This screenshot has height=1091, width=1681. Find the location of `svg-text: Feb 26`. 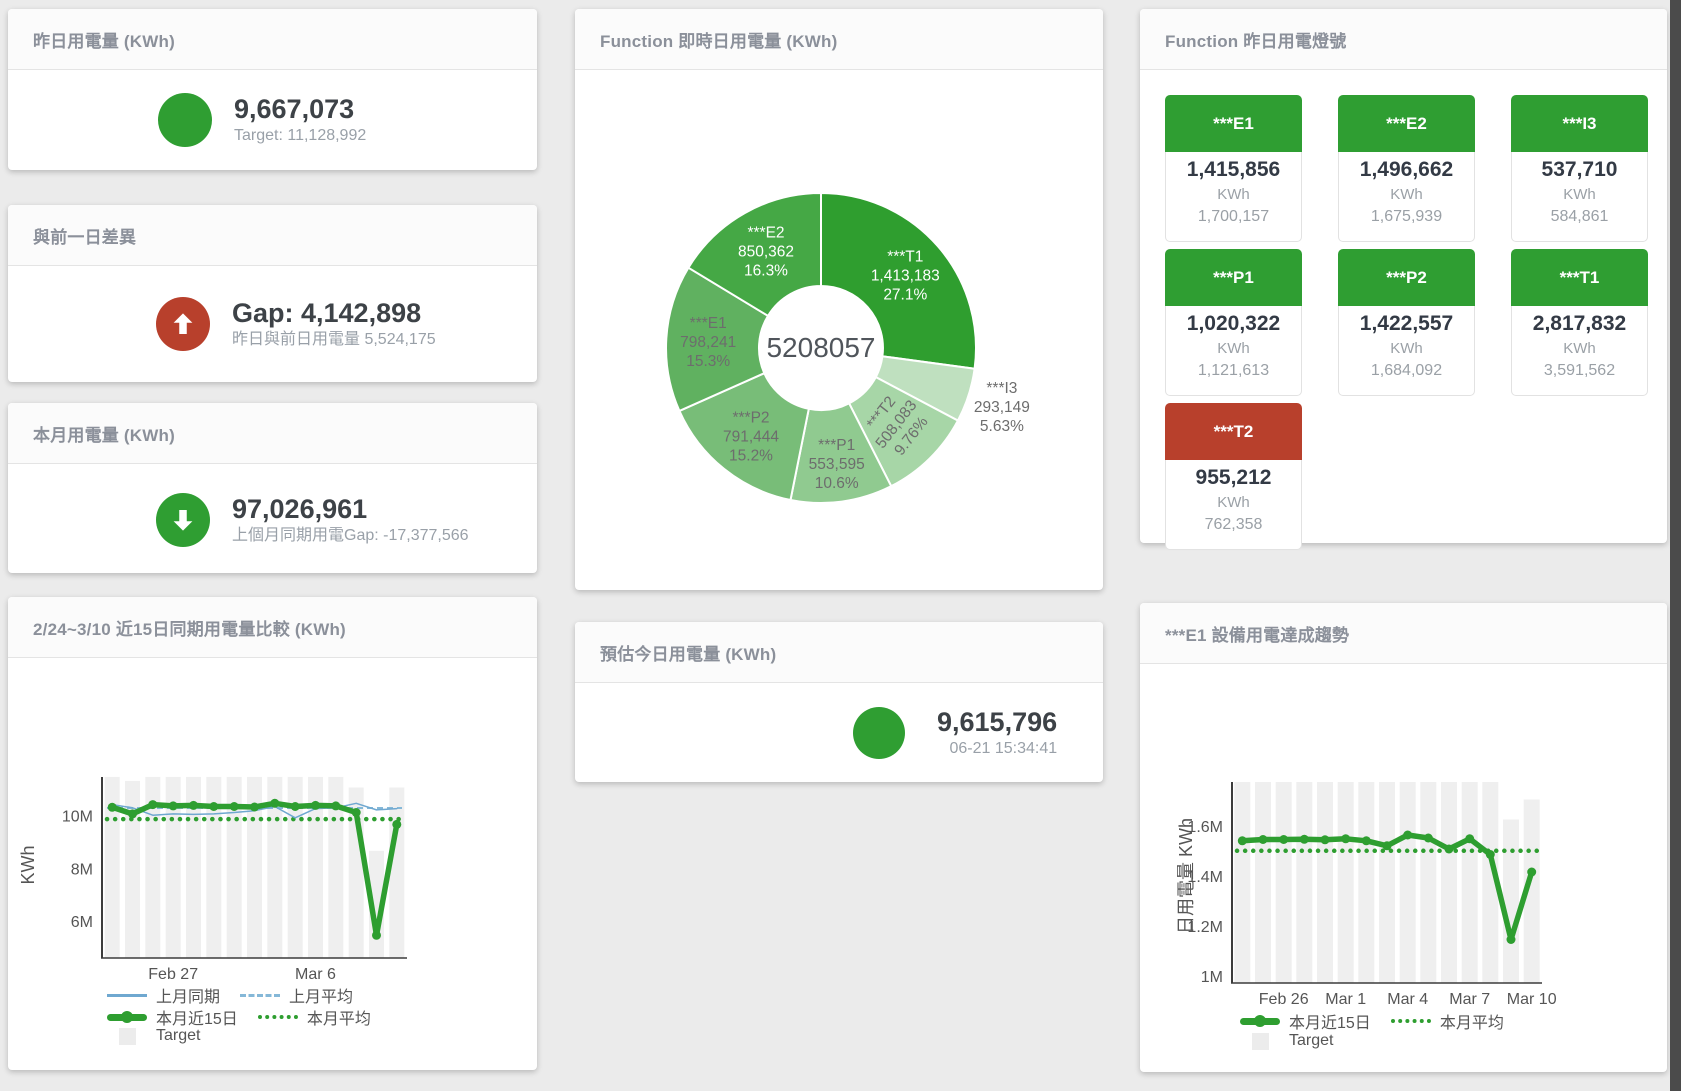

svg-text: Feb 26 is located at coordinates (1284, 999).